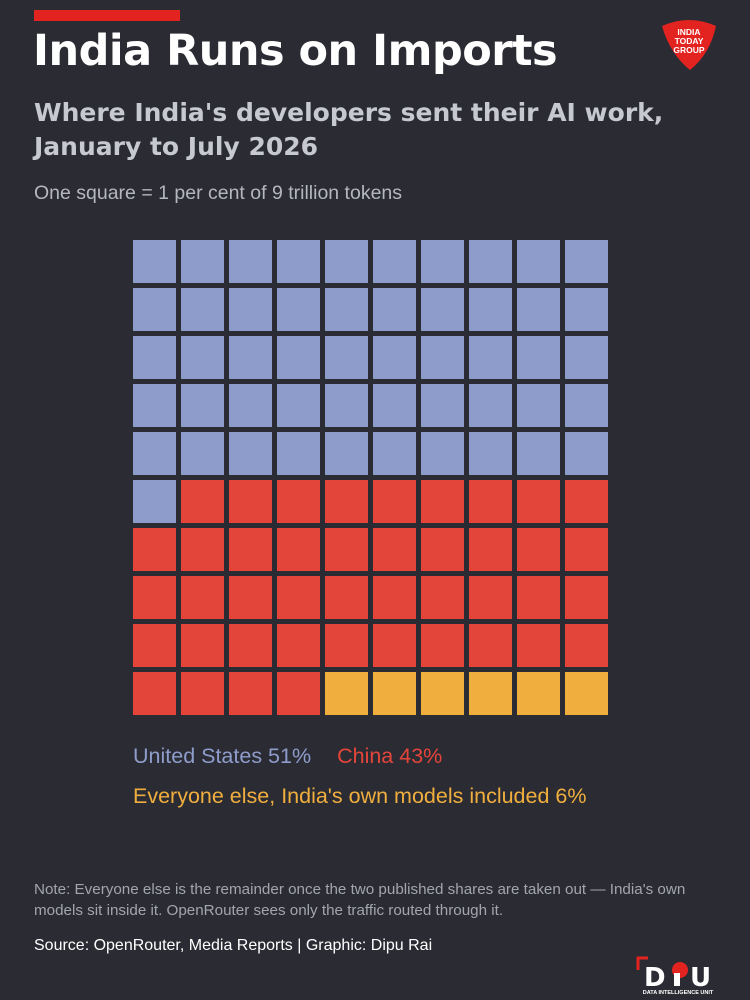 This screenshot has width=750, height=1000. I want to click on logo-badge-shape, so click(689, 45).